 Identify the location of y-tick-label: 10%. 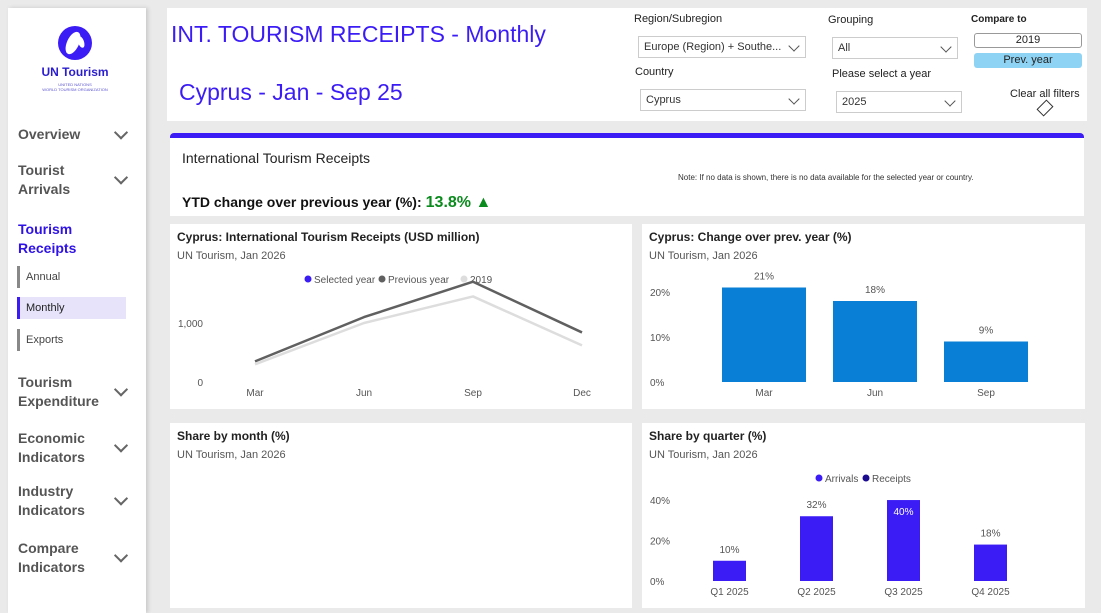
(660, 338).